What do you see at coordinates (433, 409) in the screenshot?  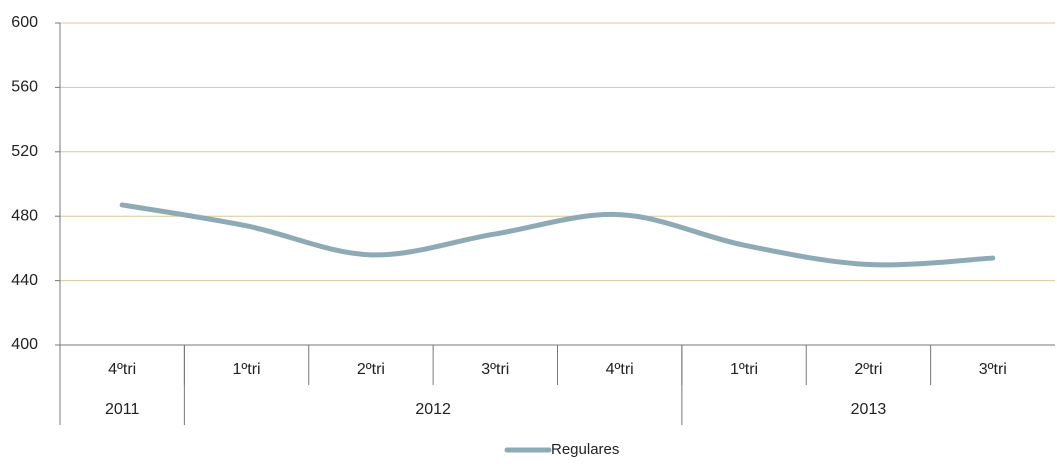 I see `group-label: 2012` at bounding box center [433, 409].